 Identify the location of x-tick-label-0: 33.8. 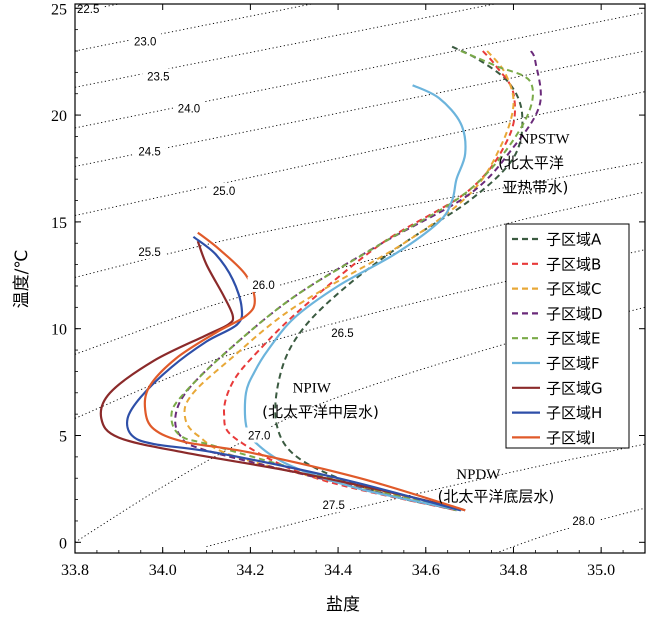
(75, 570).